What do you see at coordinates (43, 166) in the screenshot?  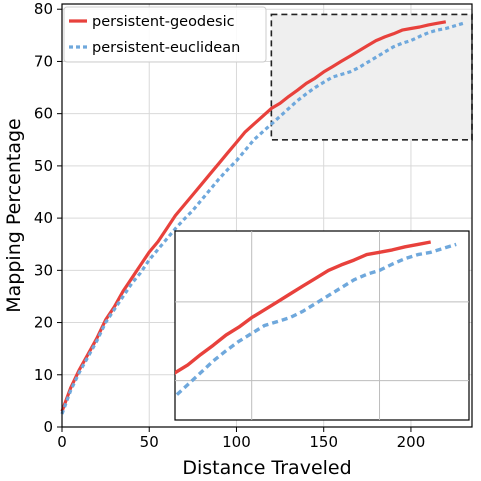 I see `y-tick-label: 50` at bounding box center [43, 166].